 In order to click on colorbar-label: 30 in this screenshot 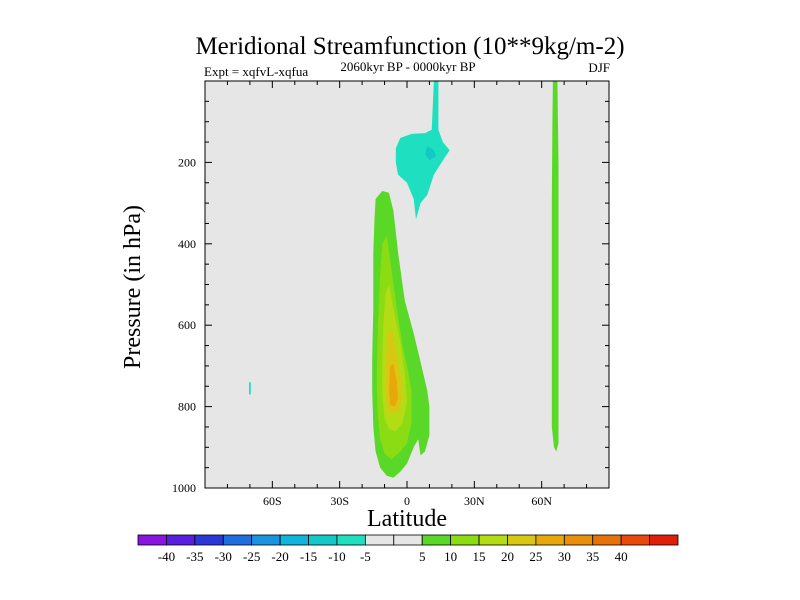, I will do `click(564, 556)`.